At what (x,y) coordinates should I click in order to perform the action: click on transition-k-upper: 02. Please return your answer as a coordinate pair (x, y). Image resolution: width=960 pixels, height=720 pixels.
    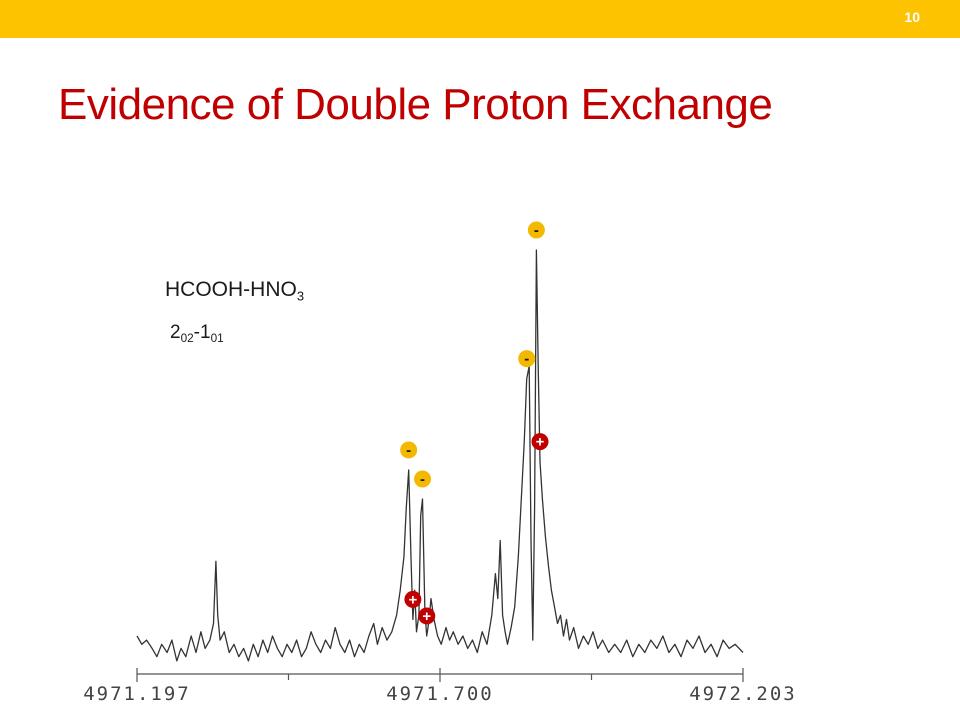
    Looking at the image, I should click on (187, 339).